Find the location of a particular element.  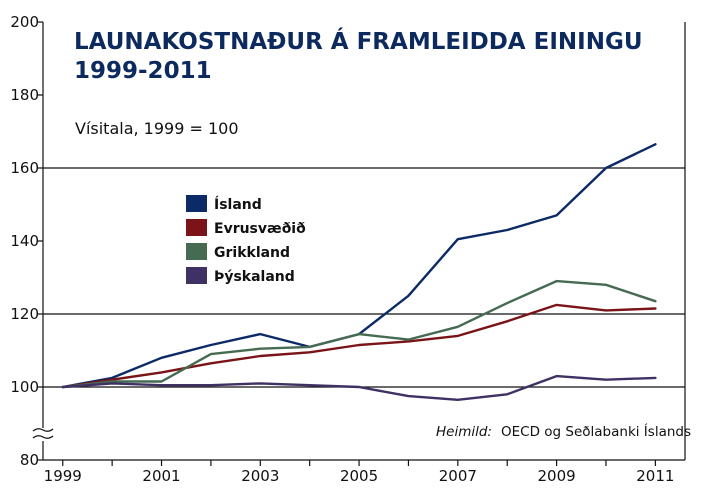

x-tick-label-2007: 2007 is located at coordinates (458, 476).